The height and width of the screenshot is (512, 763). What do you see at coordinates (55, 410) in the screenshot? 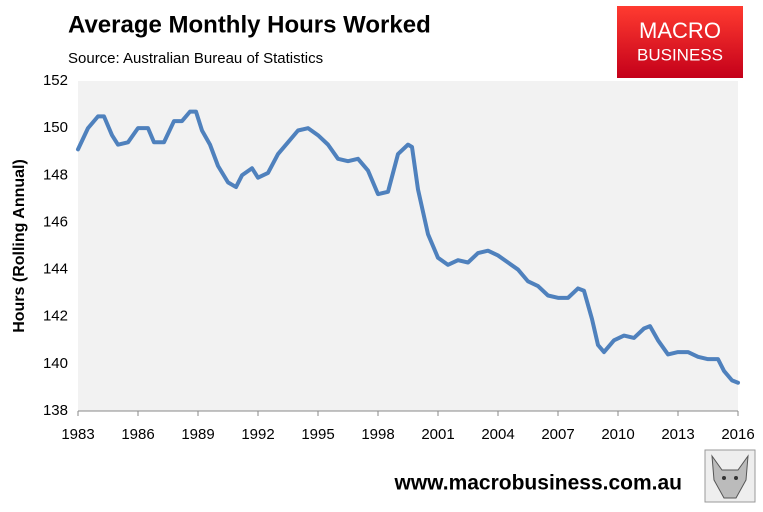
I see `y-tick-label: 138` at bounding box center [55, 410].